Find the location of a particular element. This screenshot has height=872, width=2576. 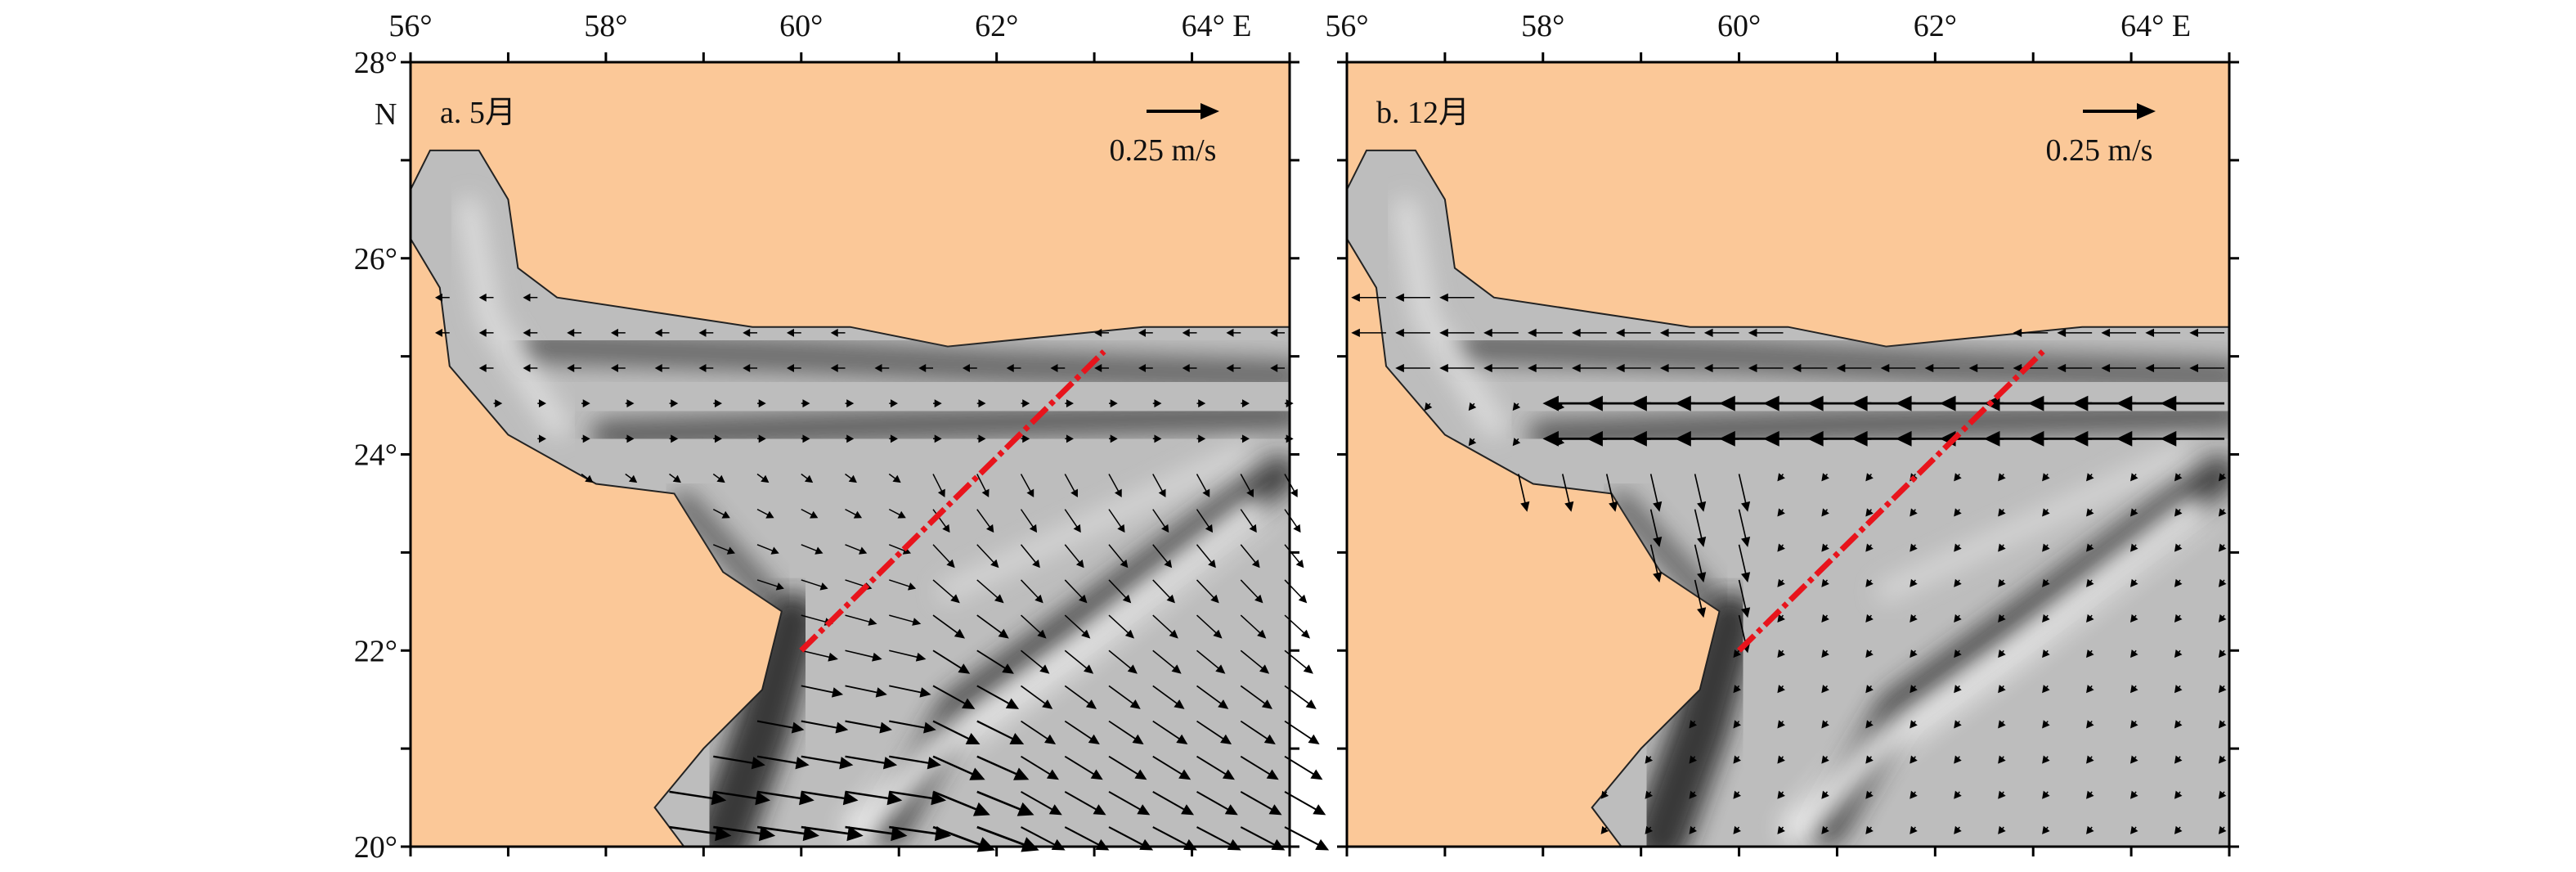

y-tick-label: 28° is located at coordinates (376, 63).